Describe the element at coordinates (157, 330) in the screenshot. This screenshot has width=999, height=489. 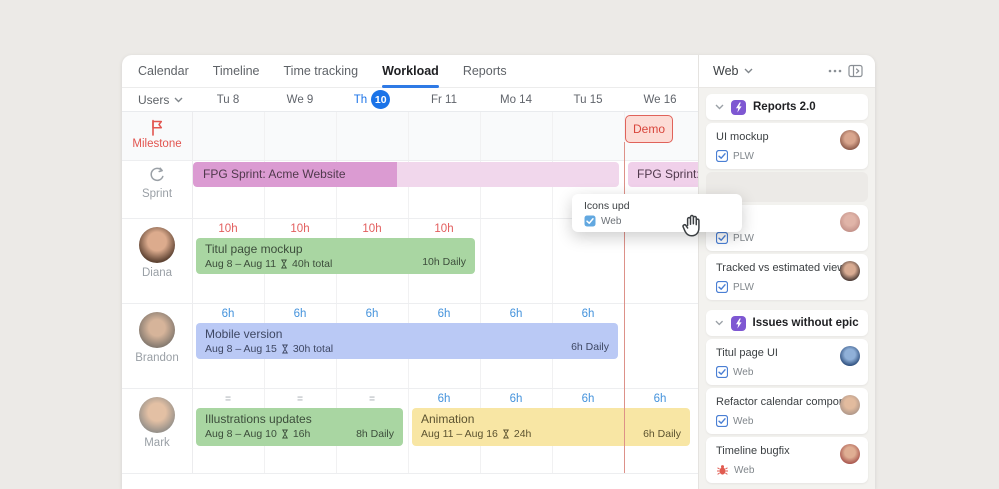
I see `avatar-brandon` at that location.